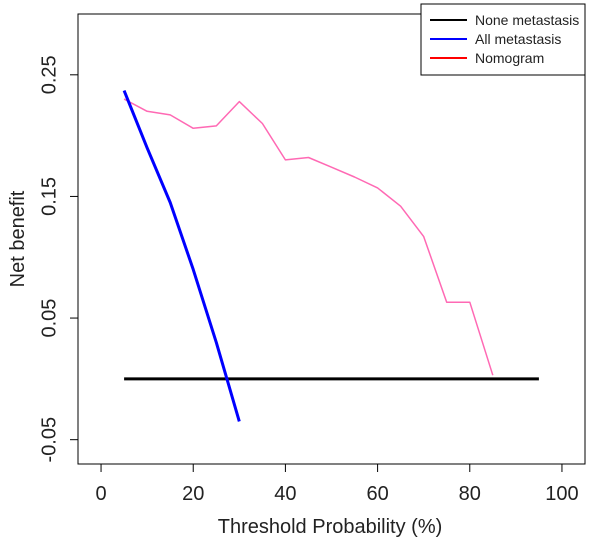 Image resolution: width=598 pixels, height=543 pixels. I want to click on legend: None metastasis All metastasis Nomogram, so click(503, 39).